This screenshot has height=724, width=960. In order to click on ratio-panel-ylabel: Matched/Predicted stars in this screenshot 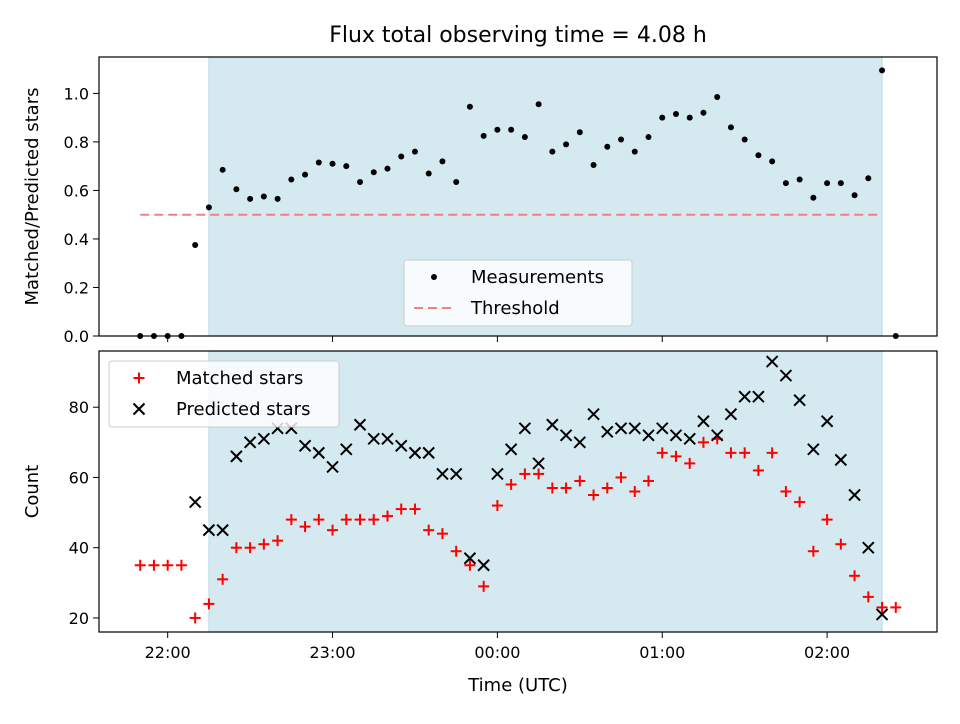, I will do `click(32, 197)`.